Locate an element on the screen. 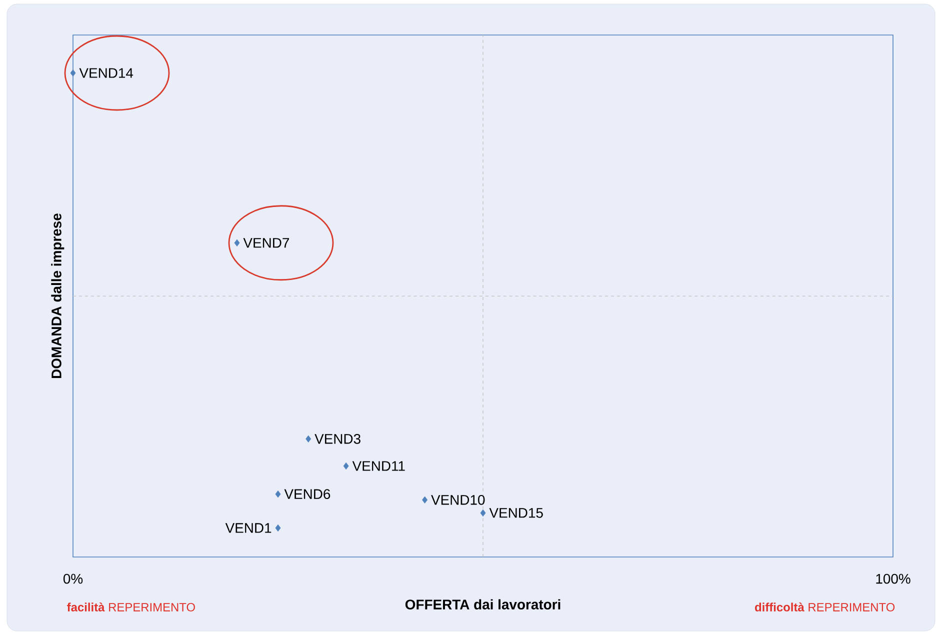 This screenshot has height=635, width=938. annotation: VEND15 is located at coordinates (516, 513).